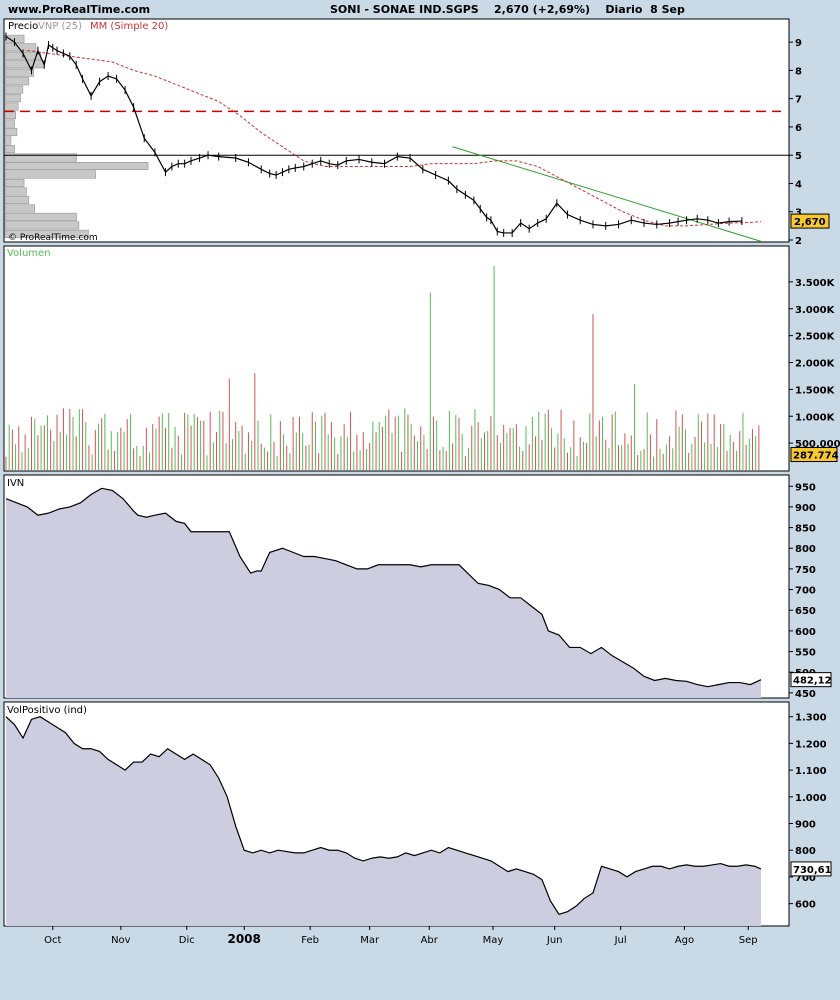  I want to click on y-tick-label: 1.500K, so click(815, 390).